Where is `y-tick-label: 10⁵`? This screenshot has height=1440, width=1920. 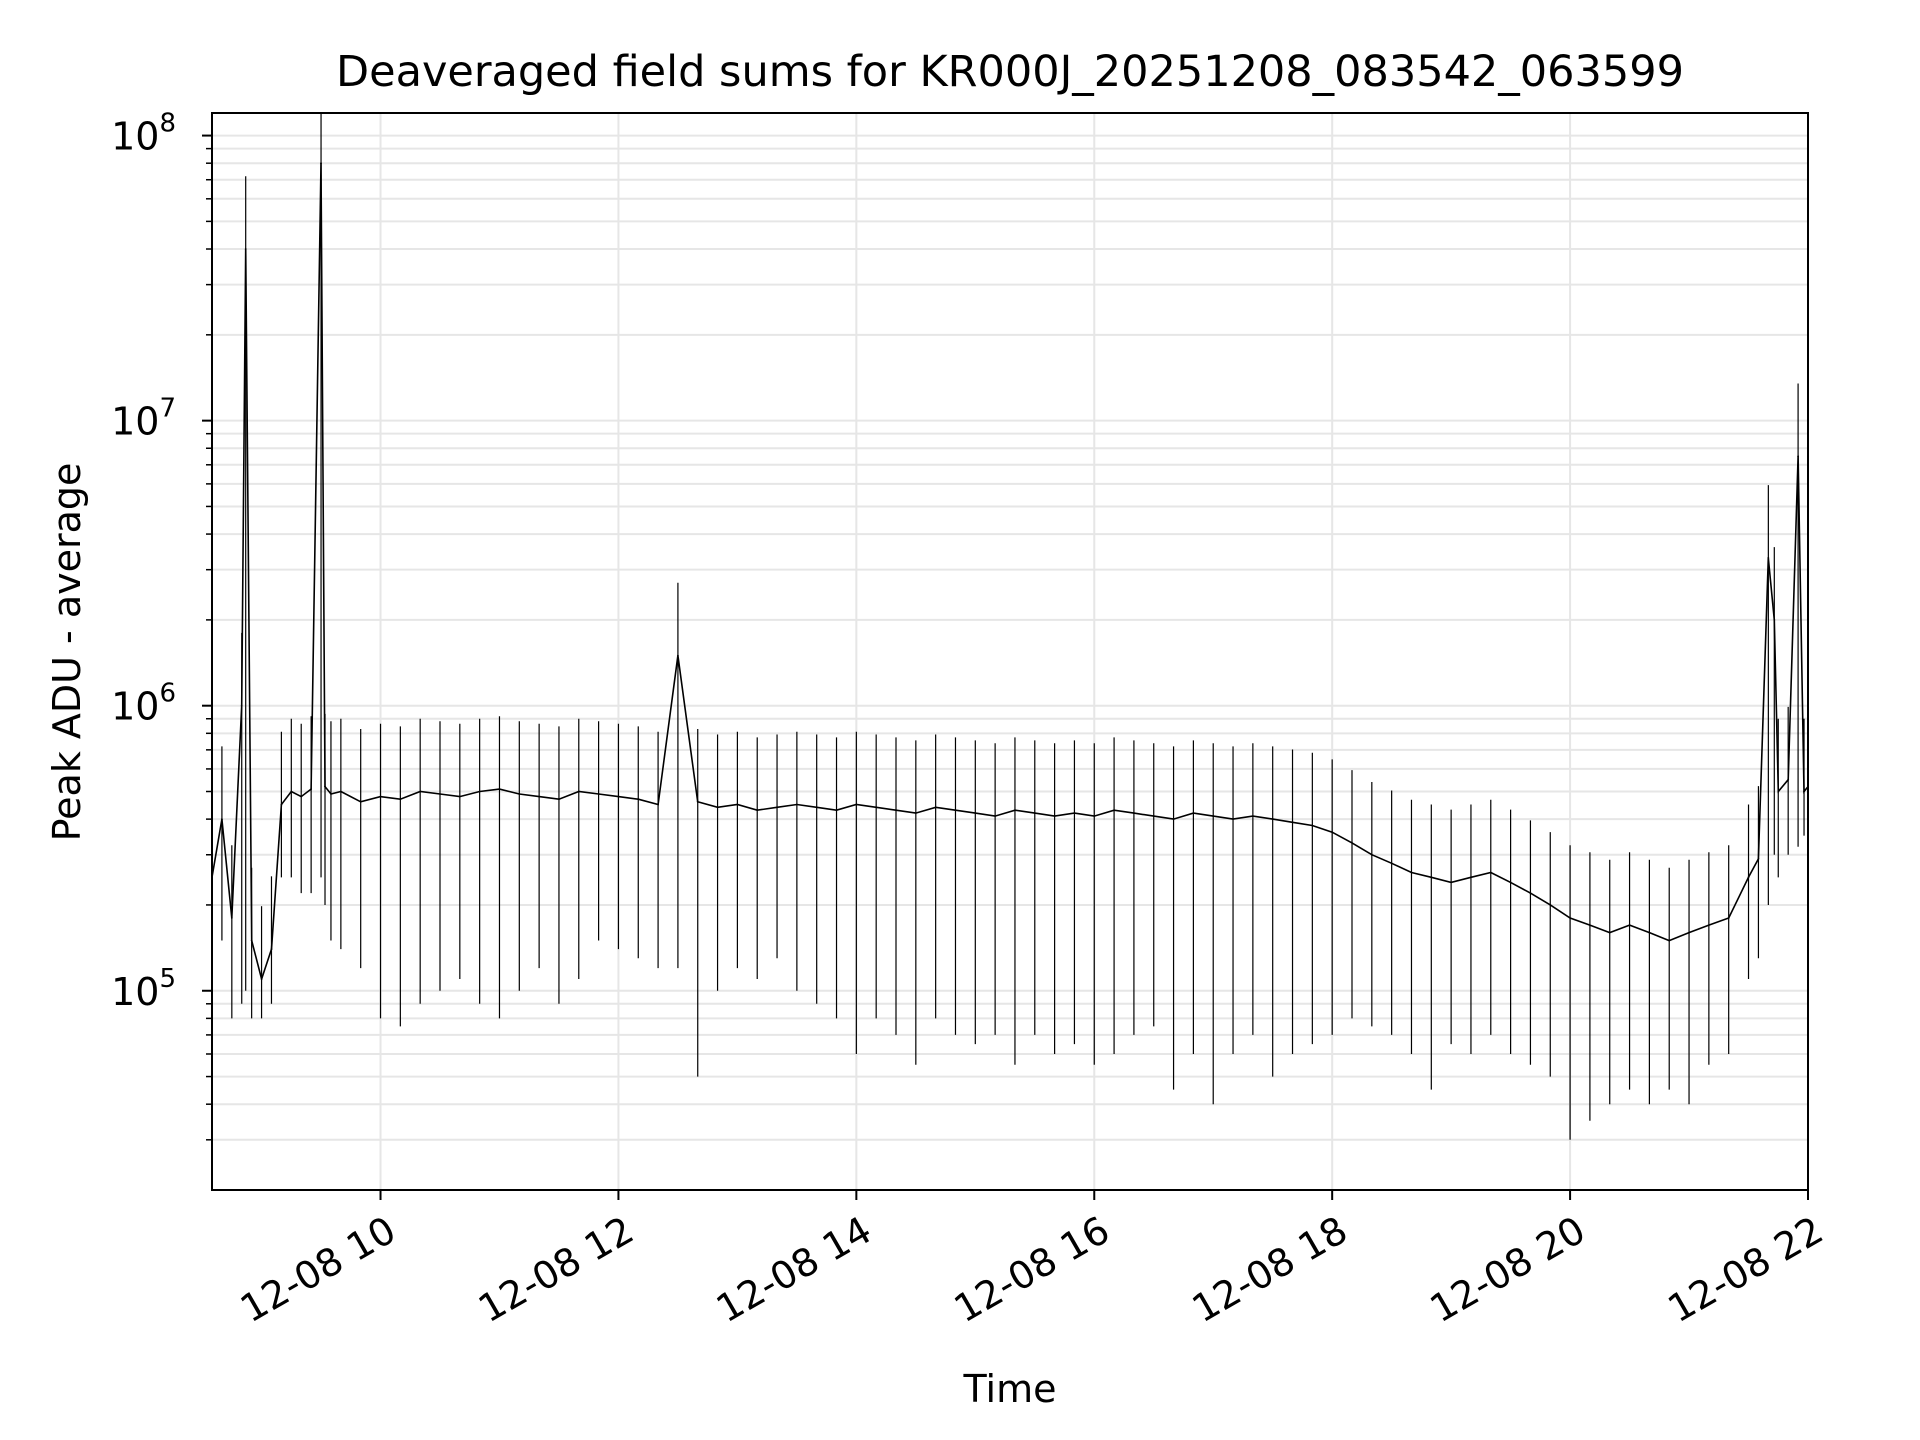
y-tick-label: 10⁵ is located at coordinates (143, 989).